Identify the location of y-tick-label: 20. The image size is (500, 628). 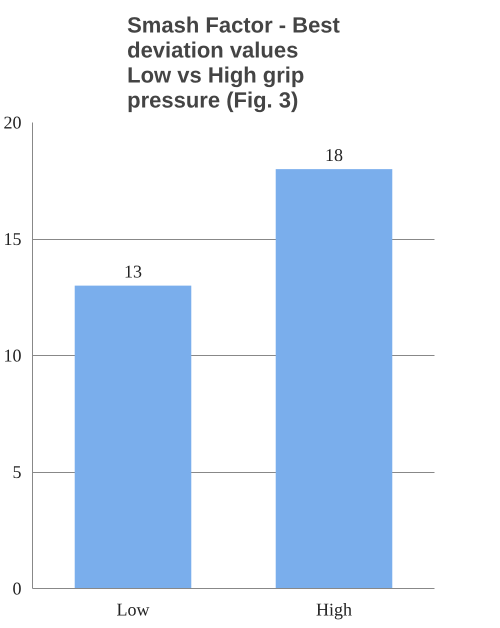
(13, 122).